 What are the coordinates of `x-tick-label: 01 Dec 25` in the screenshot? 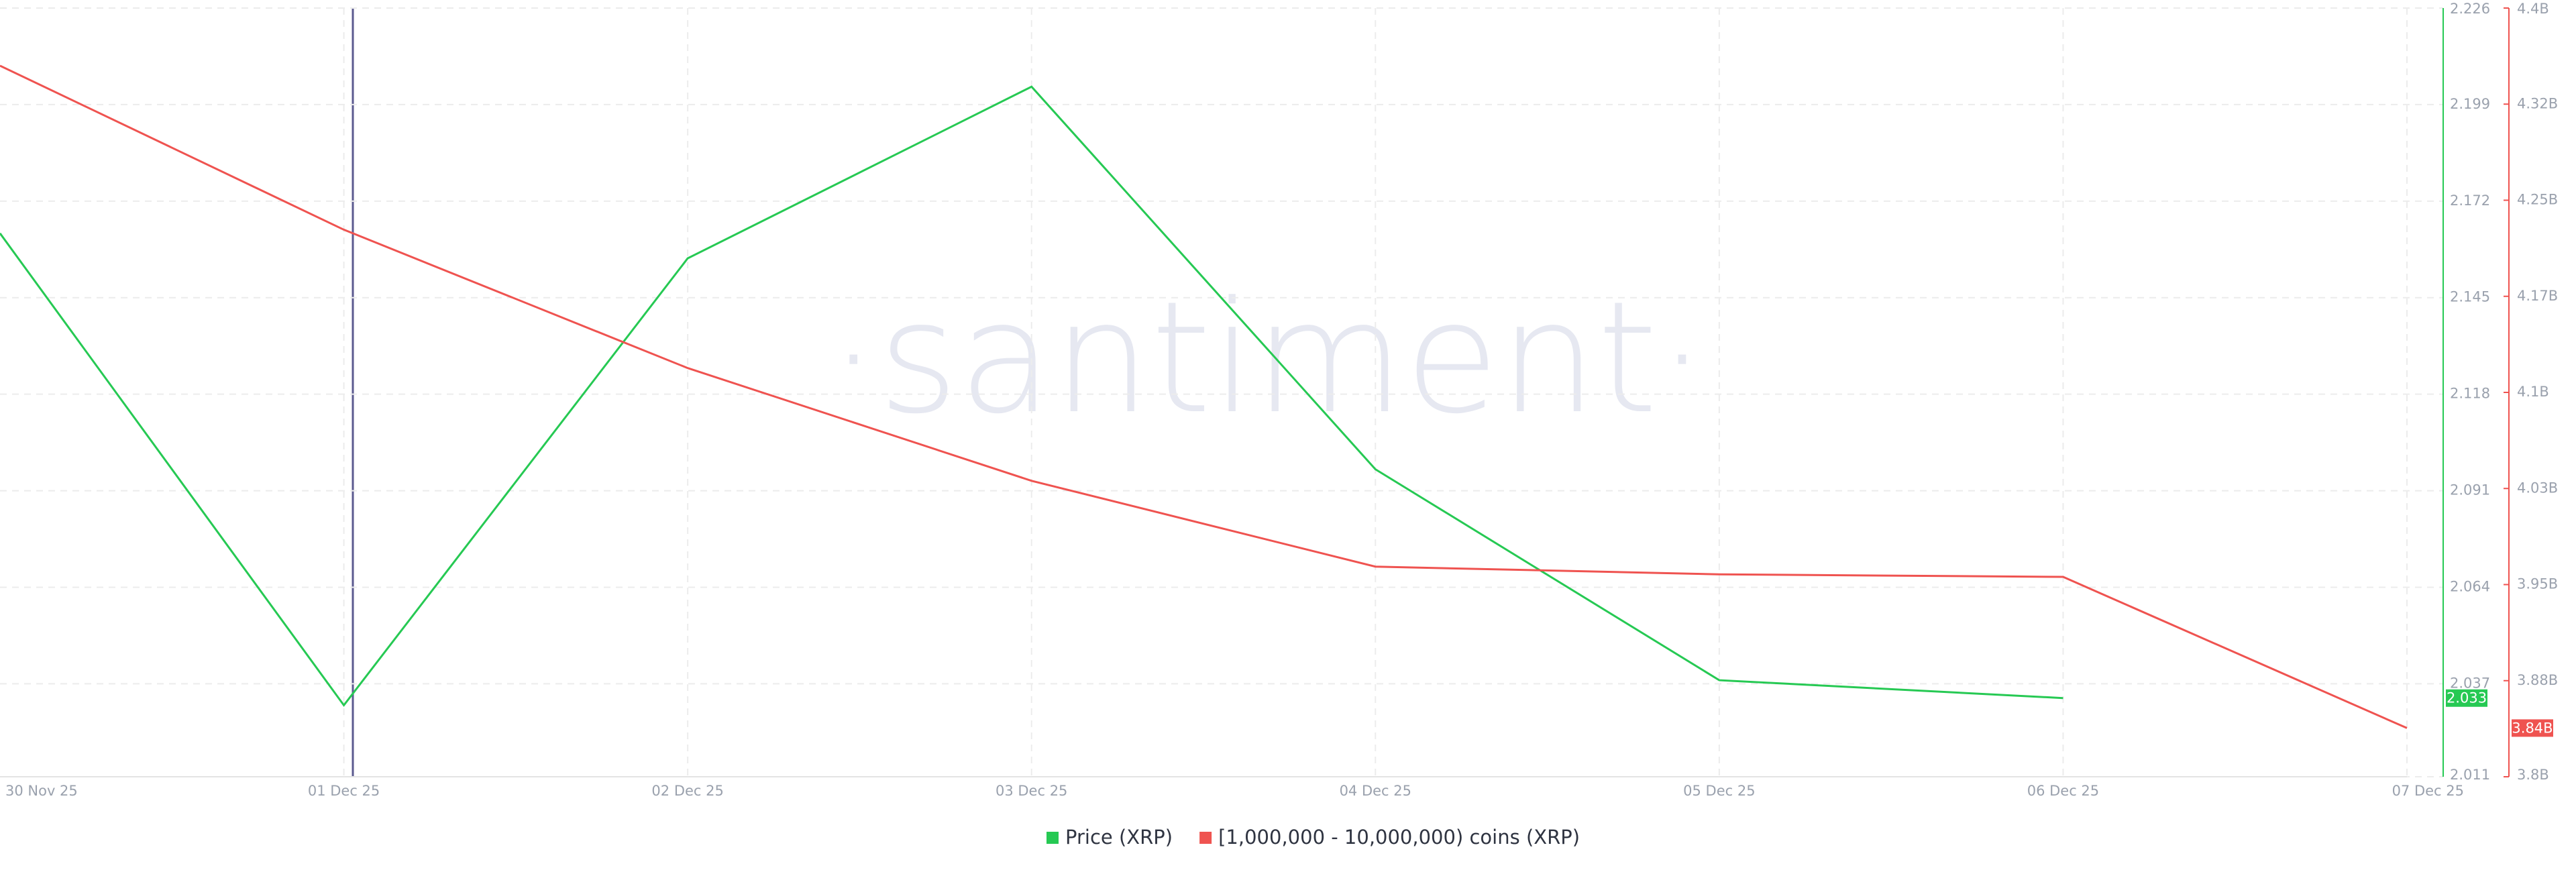 It's located at (344, 791).